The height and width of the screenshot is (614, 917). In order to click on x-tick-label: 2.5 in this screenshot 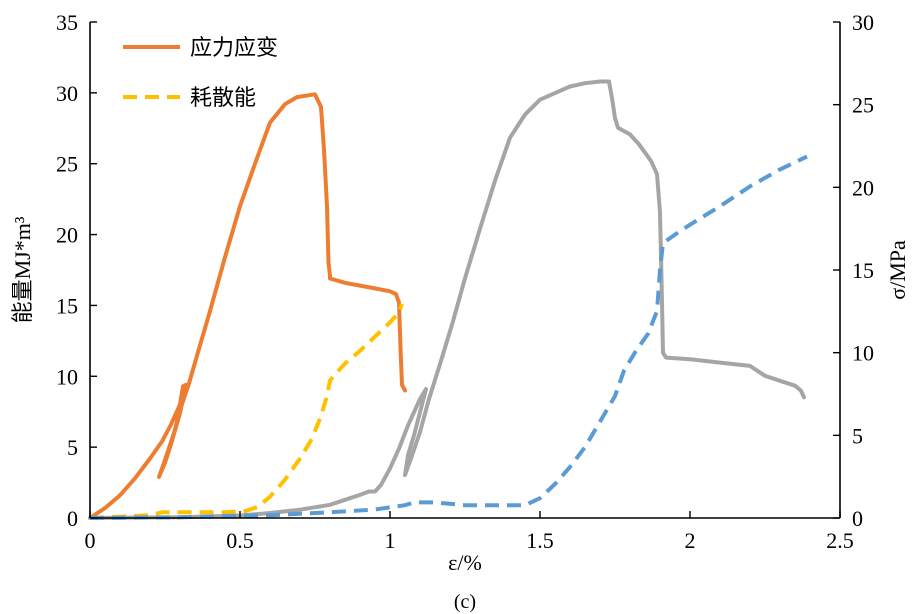, I will do `click(840, 540)`.